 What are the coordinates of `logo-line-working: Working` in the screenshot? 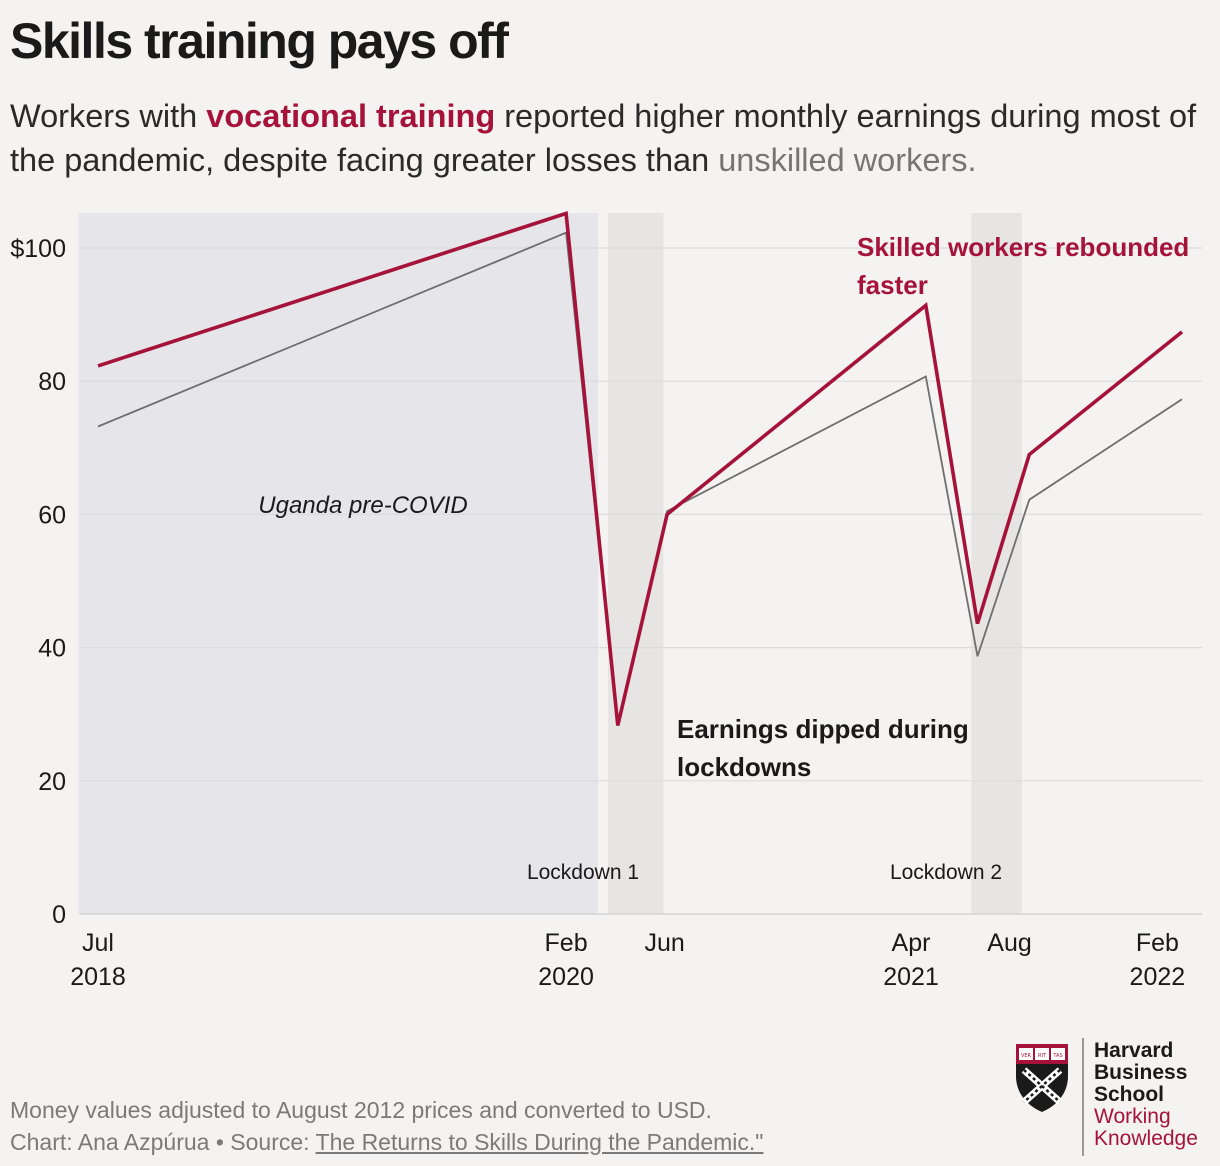 It's located at (1132, 1116).